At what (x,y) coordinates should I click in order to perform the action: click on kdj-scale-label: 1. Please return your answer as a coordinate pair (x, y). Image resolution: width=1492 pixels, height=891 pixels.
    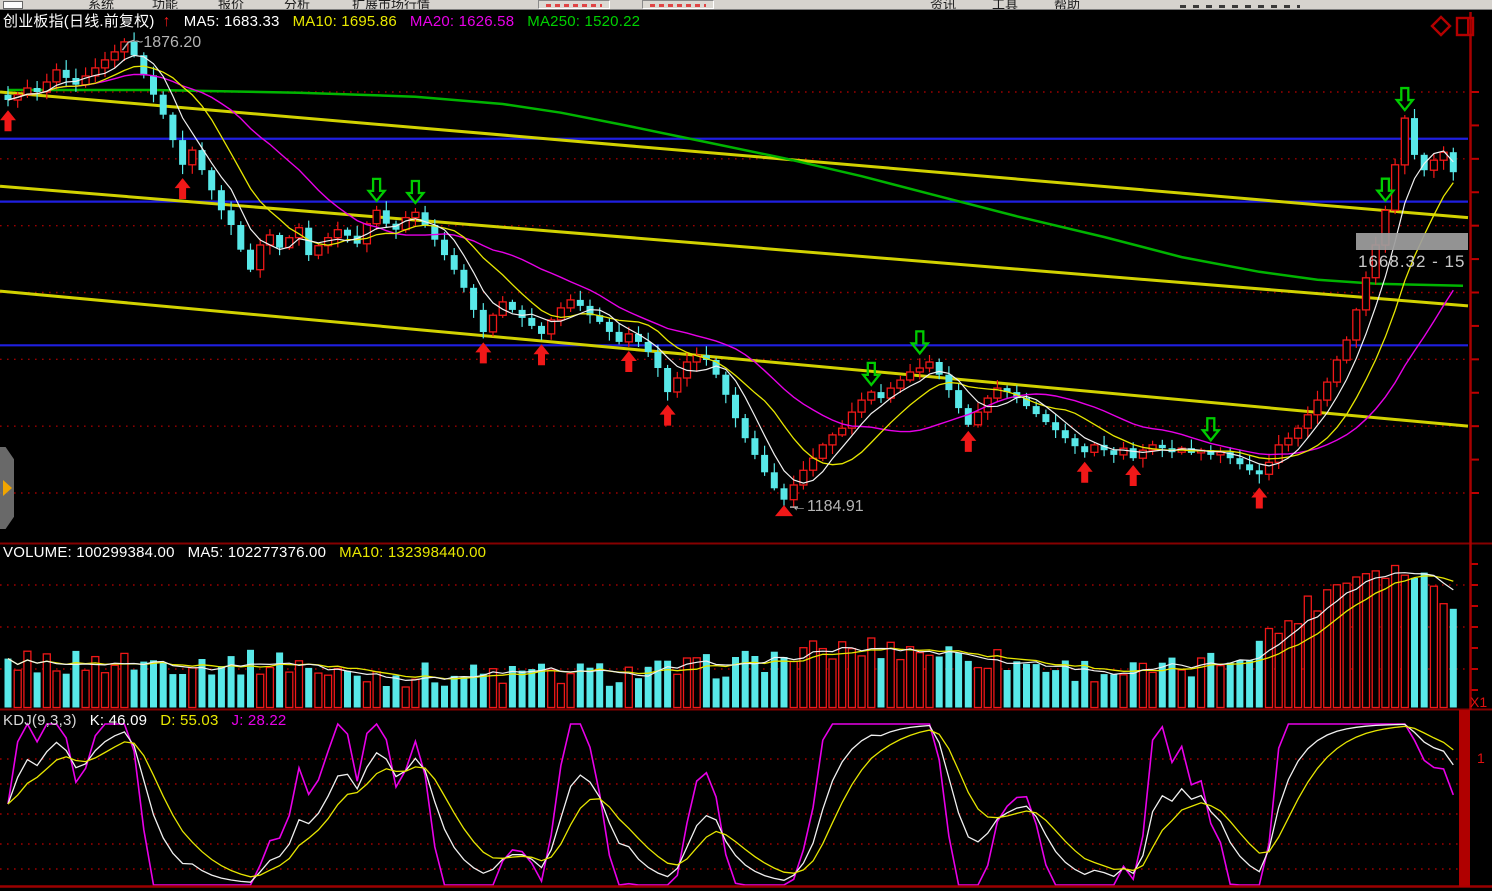
    Looking at the image, I should click on (1481, 758).